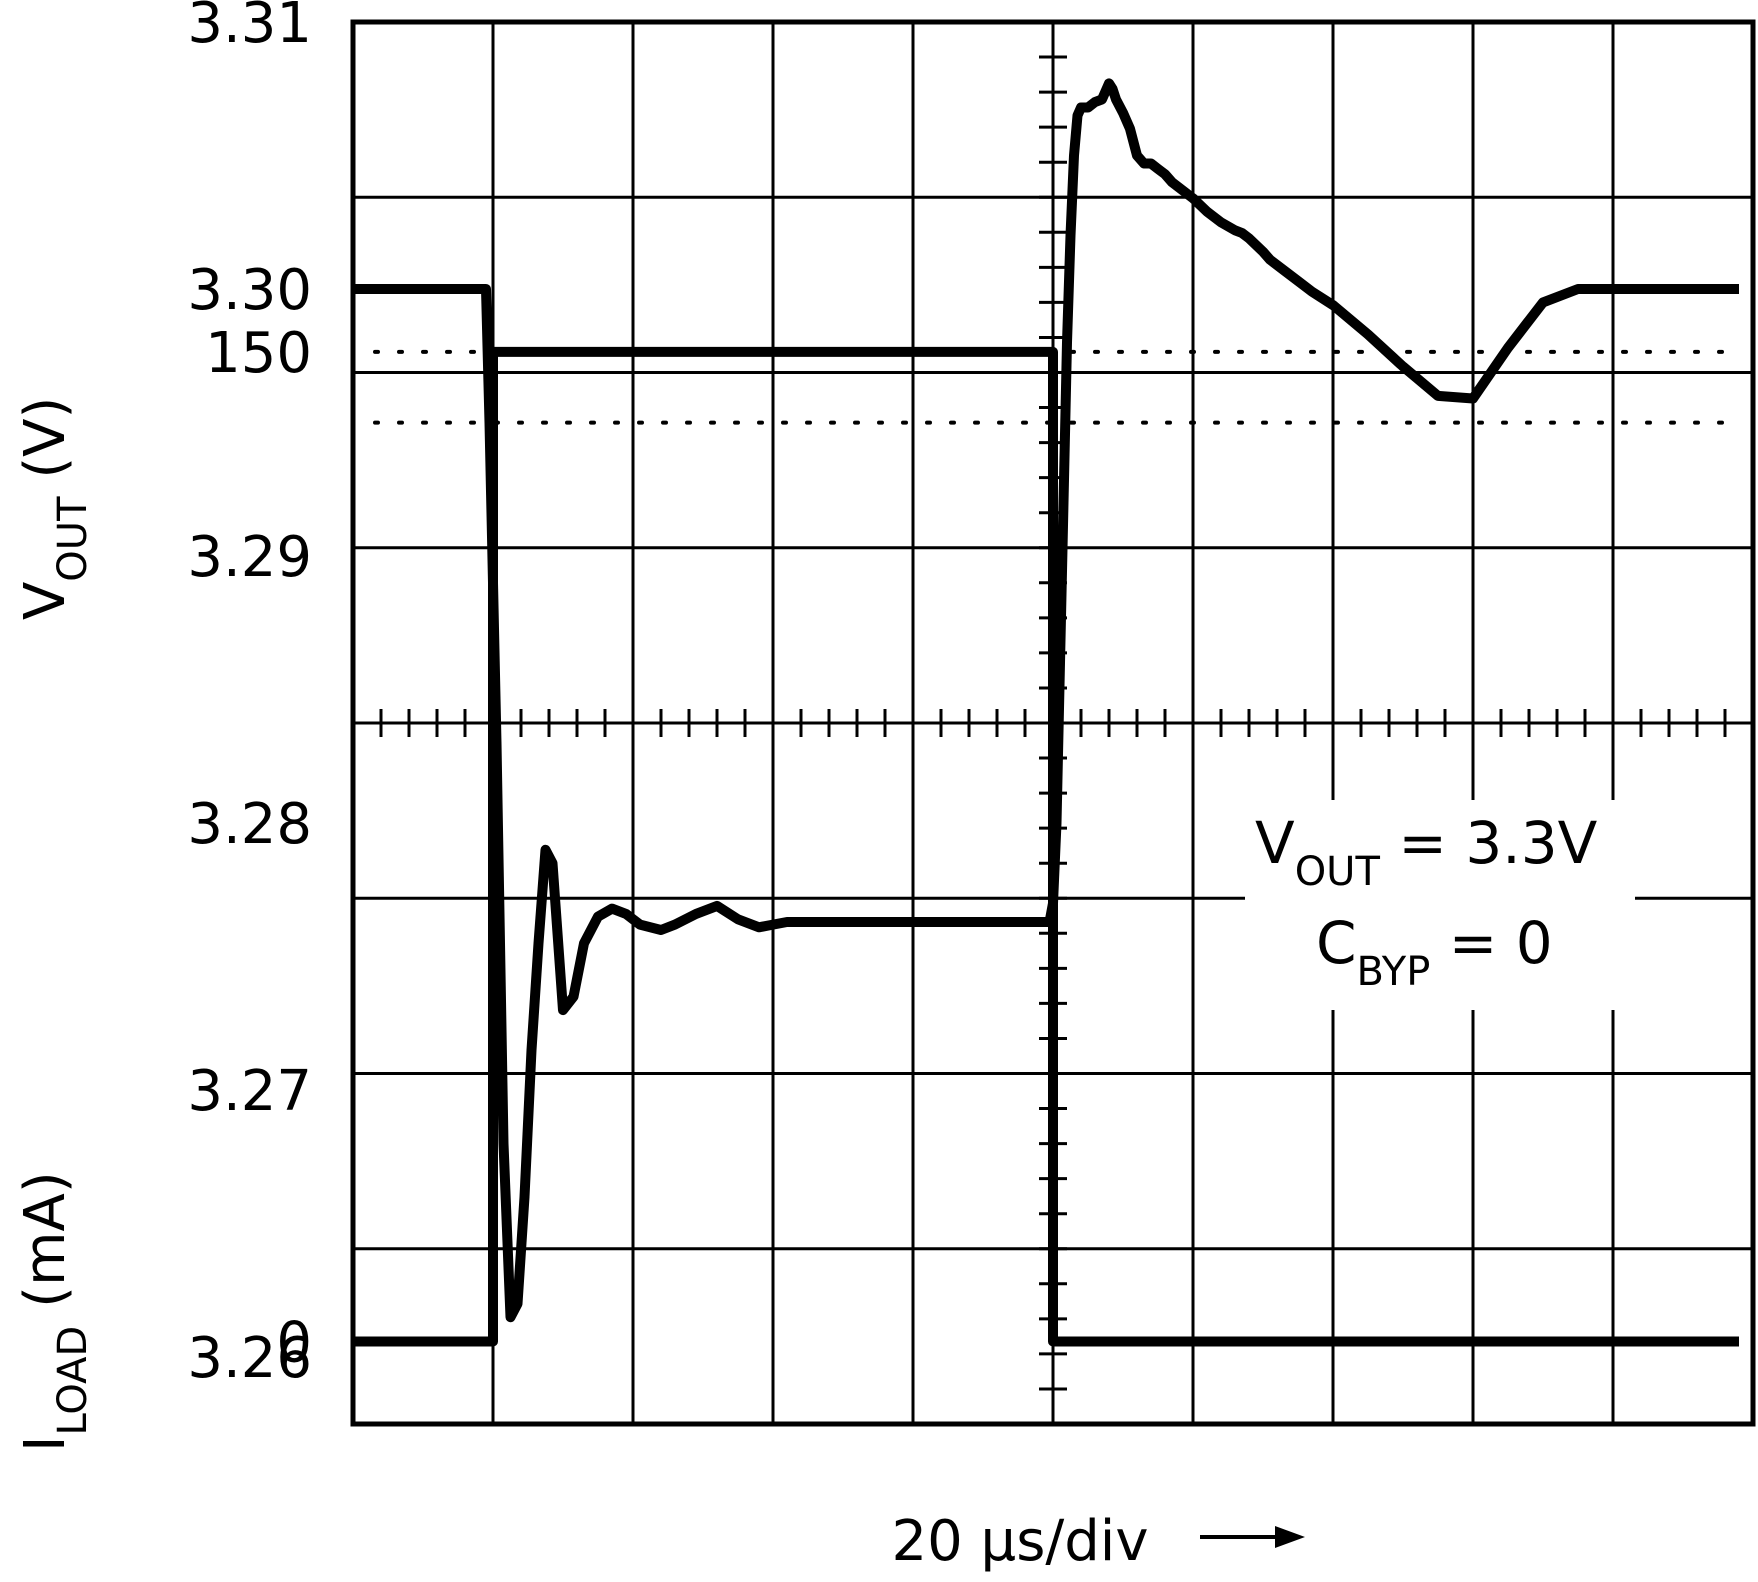 The height and width of the screenshot is (1582, 1758). Describe the element at coordinates (249, 824) in the screenshot. I see `vout-tick-label: 3.28` at that location.